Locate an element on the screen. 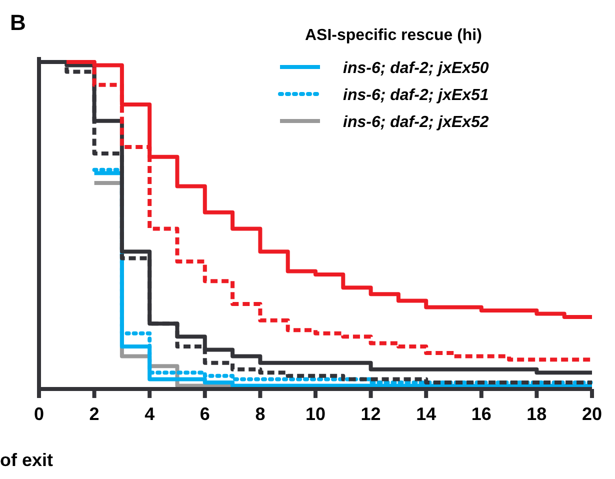  x-tick-label: 2 is located at coordinates (94, 414).